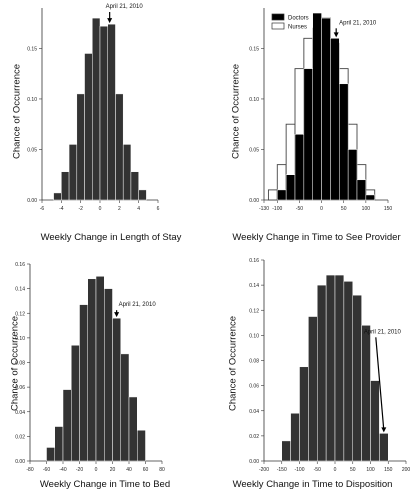  What do you see at coordinates (105, 484) in the screenshot?
I see `x-axis-label: Weekly Change in Time to Bed` at bounding box center [105, 484].